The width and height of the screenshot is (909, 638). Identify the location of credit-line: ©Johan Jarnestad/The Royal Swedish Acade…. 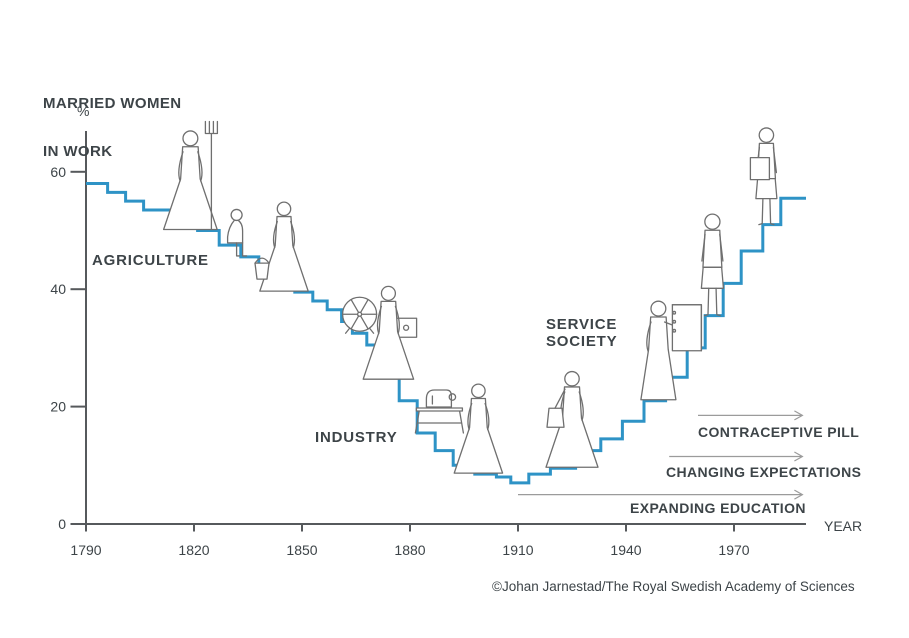
(673, 586).